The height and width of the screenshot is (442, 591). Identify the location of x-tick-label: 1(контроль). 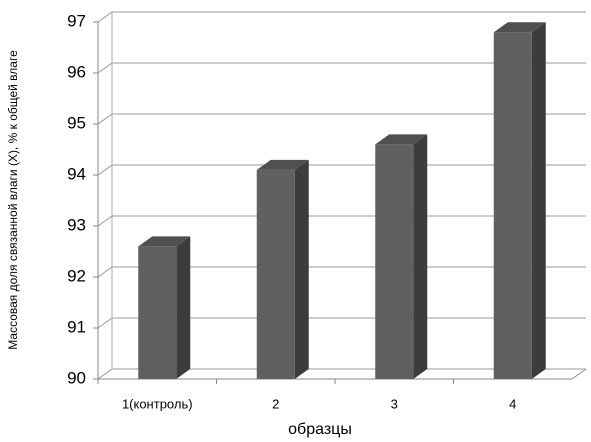
(157, 403).